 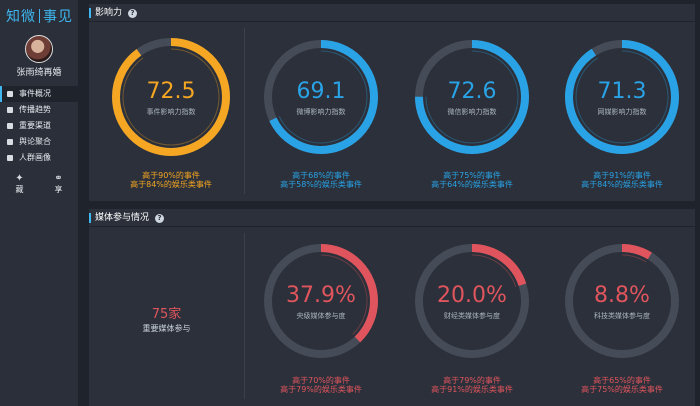 What do you see at coordinates (171, 91) in the screenshot?
I see `gauge-value: 72.5` at bounding box center [171, 91].